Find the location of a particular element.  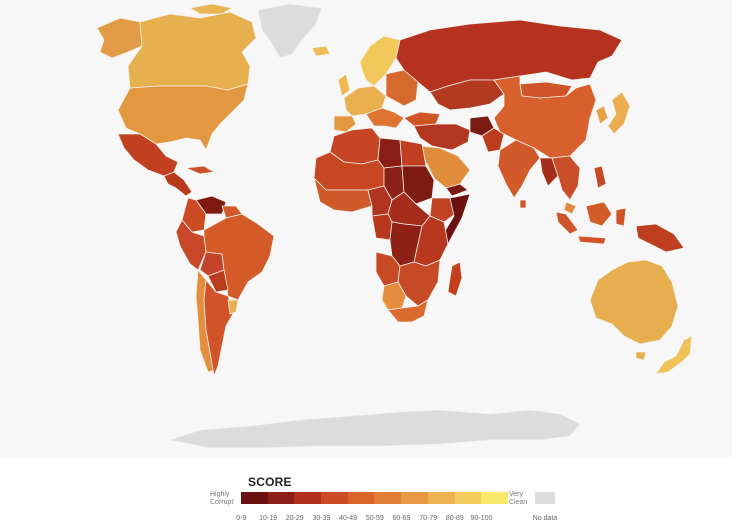

region-middle-east is located at coordinates (442, 137).